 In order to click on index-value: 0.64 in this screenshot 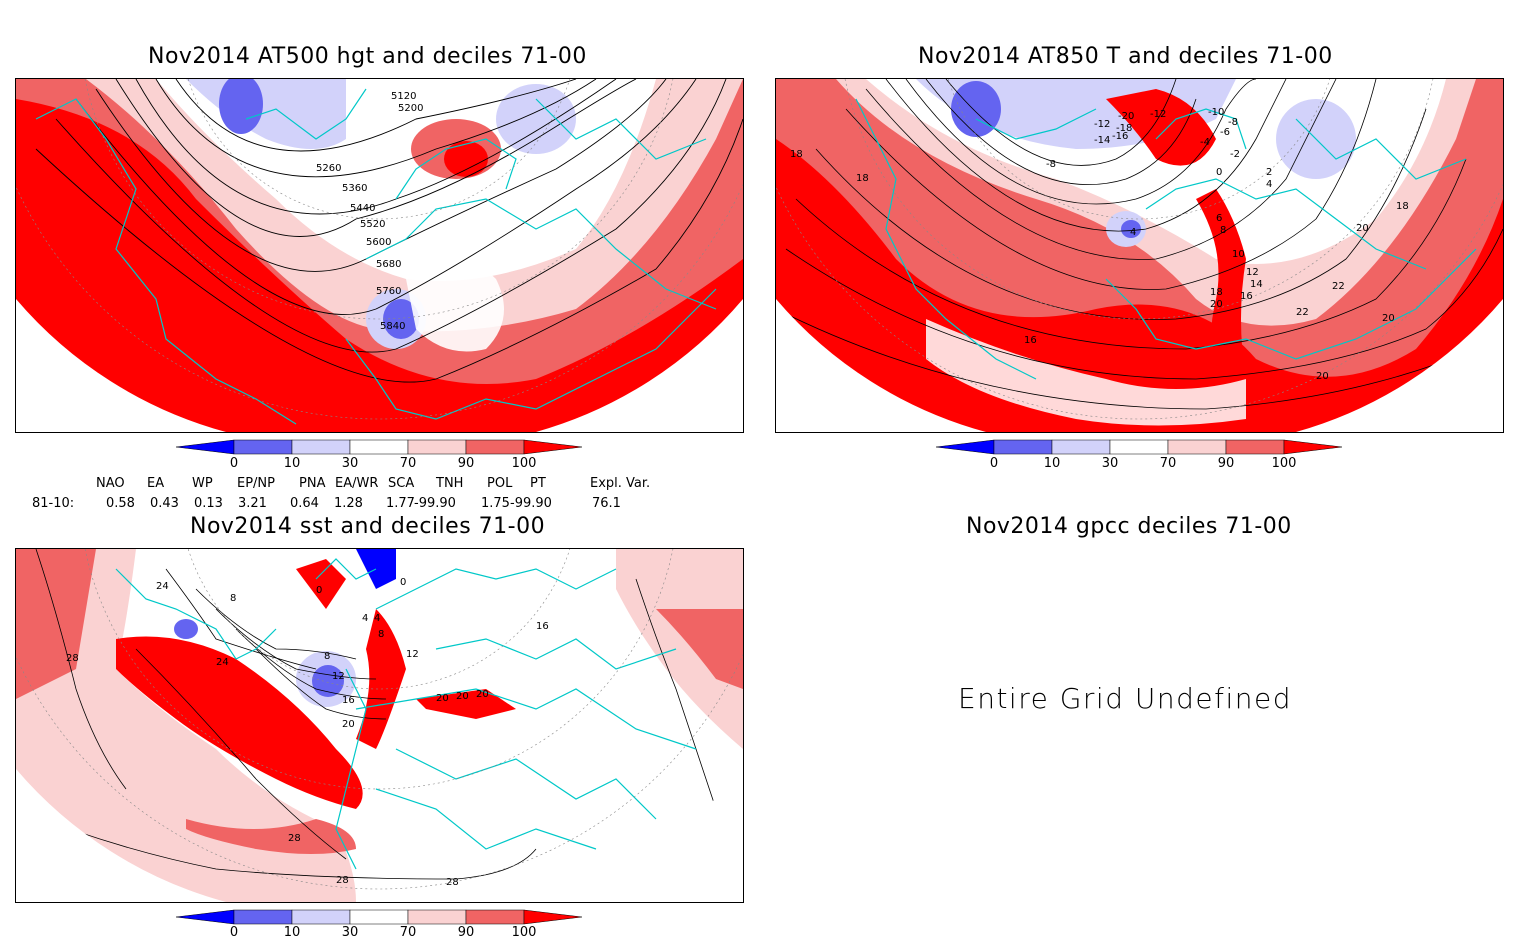, I will do `click(304, 503)`.